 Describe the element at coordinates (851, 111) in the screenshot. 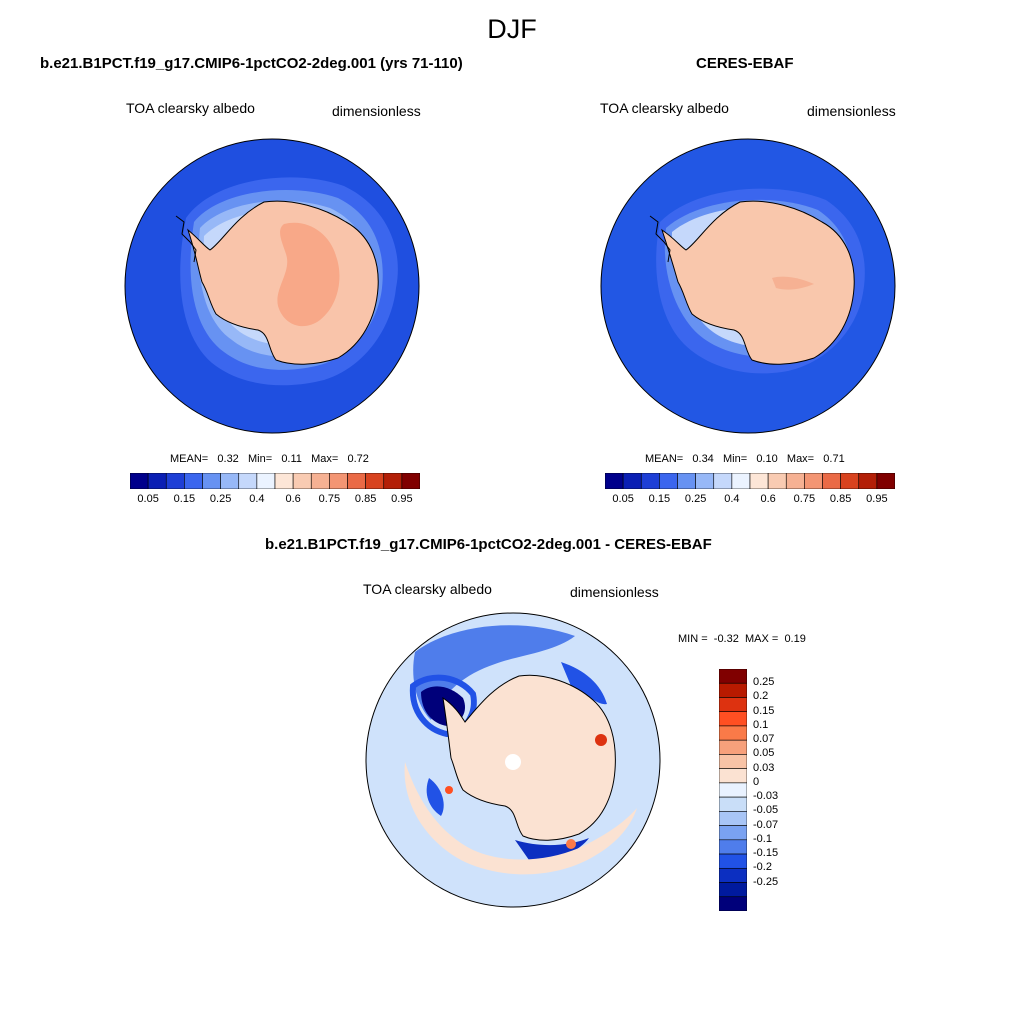

I see `panel-2-units: dimensionless` at that location.